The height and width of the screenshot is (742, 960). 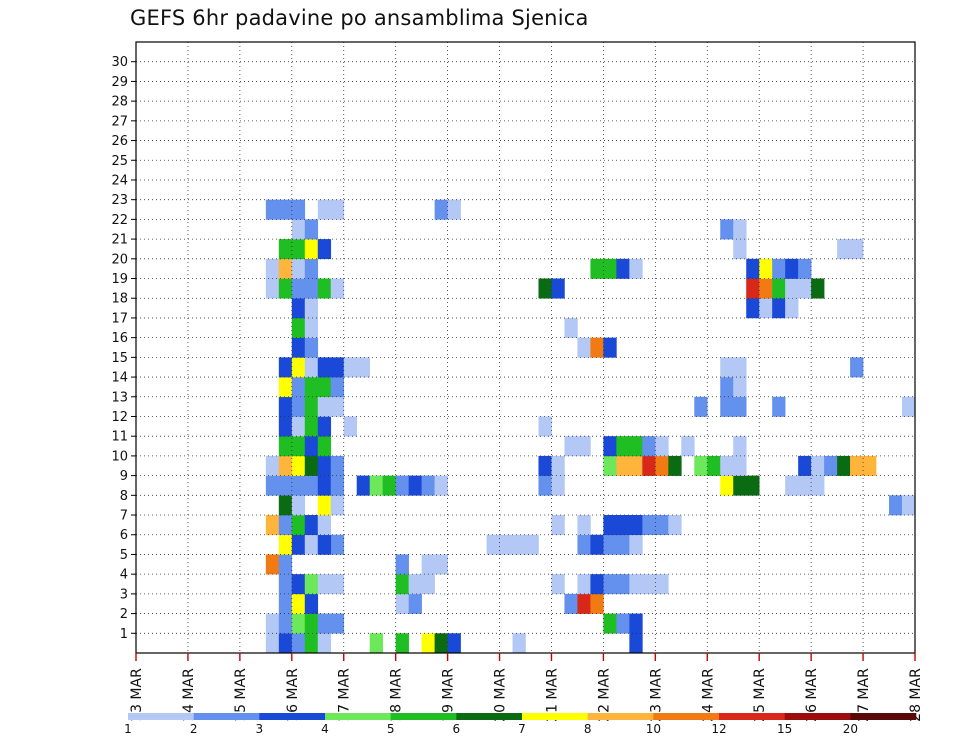 I want to click on y-tick-label: 28, so click(x=119, y=102).